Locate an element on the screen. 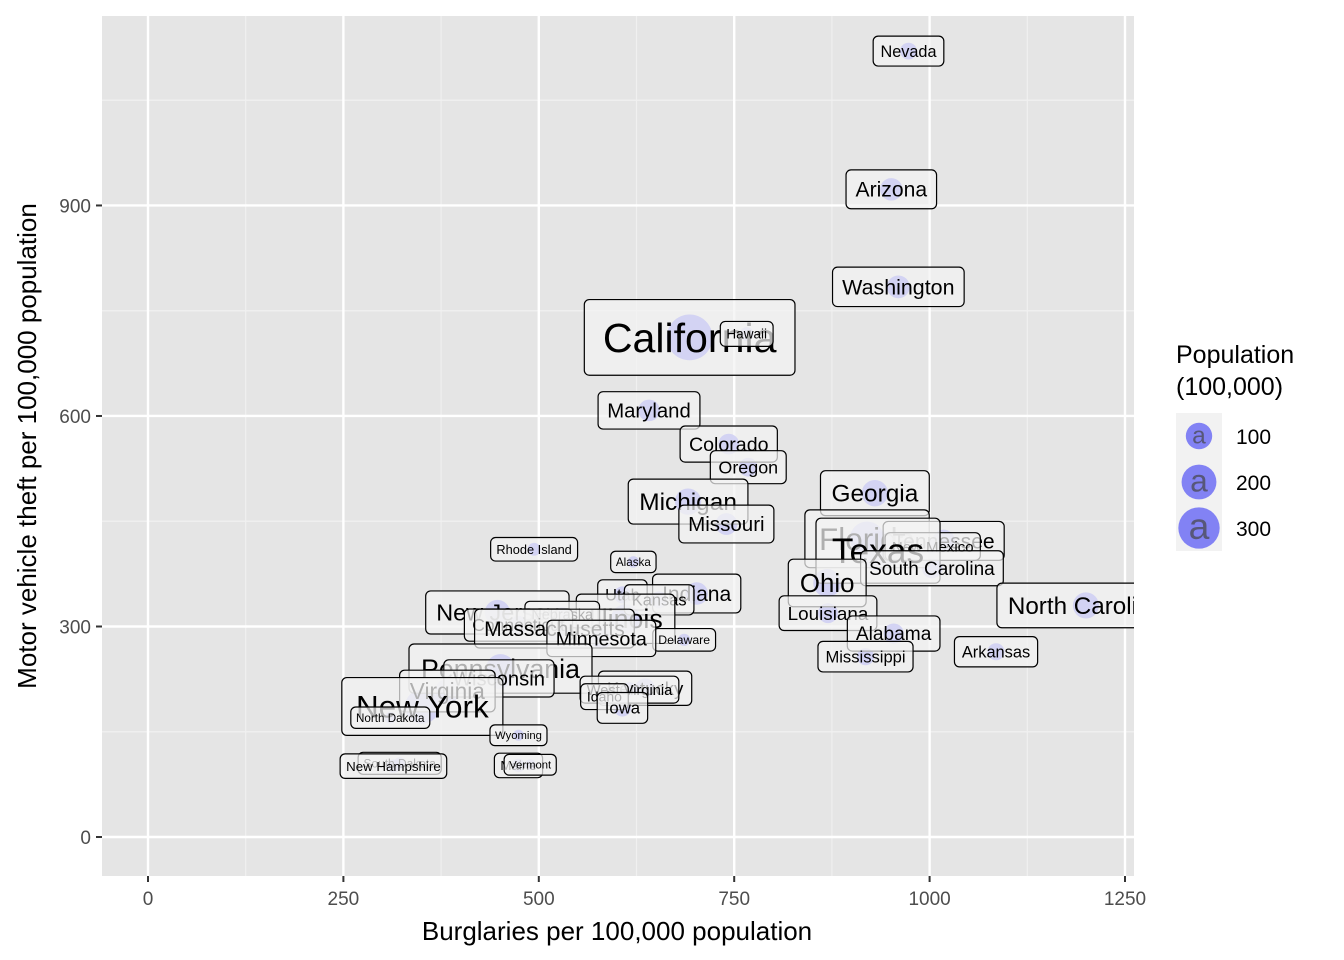 The height and width of the screenshot is (960, 1344). label-text: Rhode Island is located at coordinates (533, 549).